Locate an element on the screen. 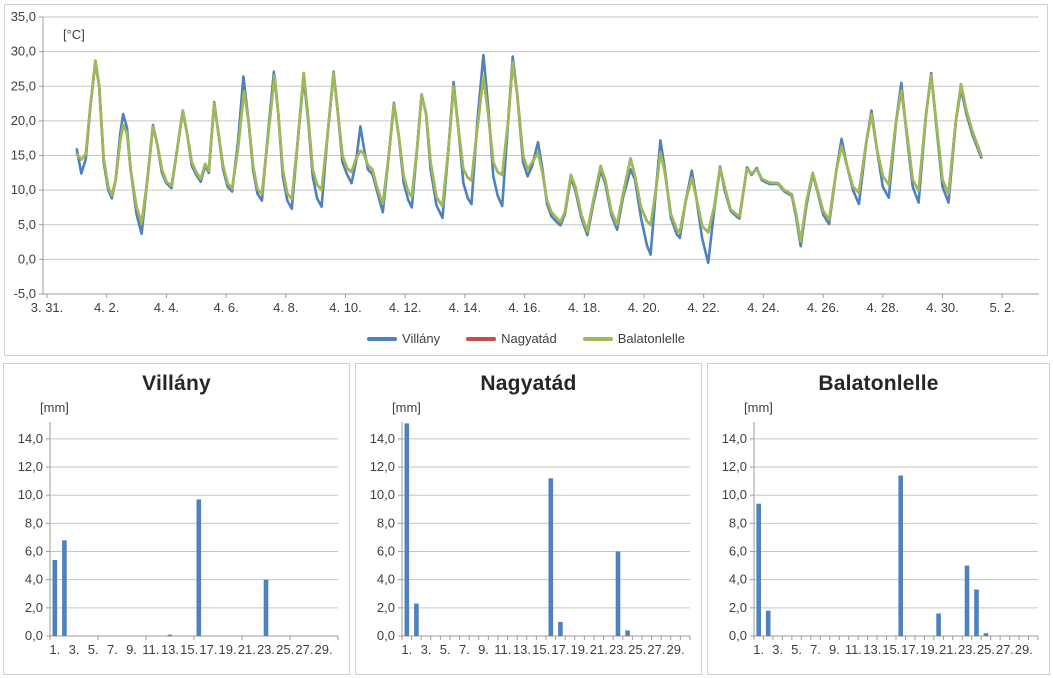  y-tick-label: 30,0 is located at coordinates (23, 51).